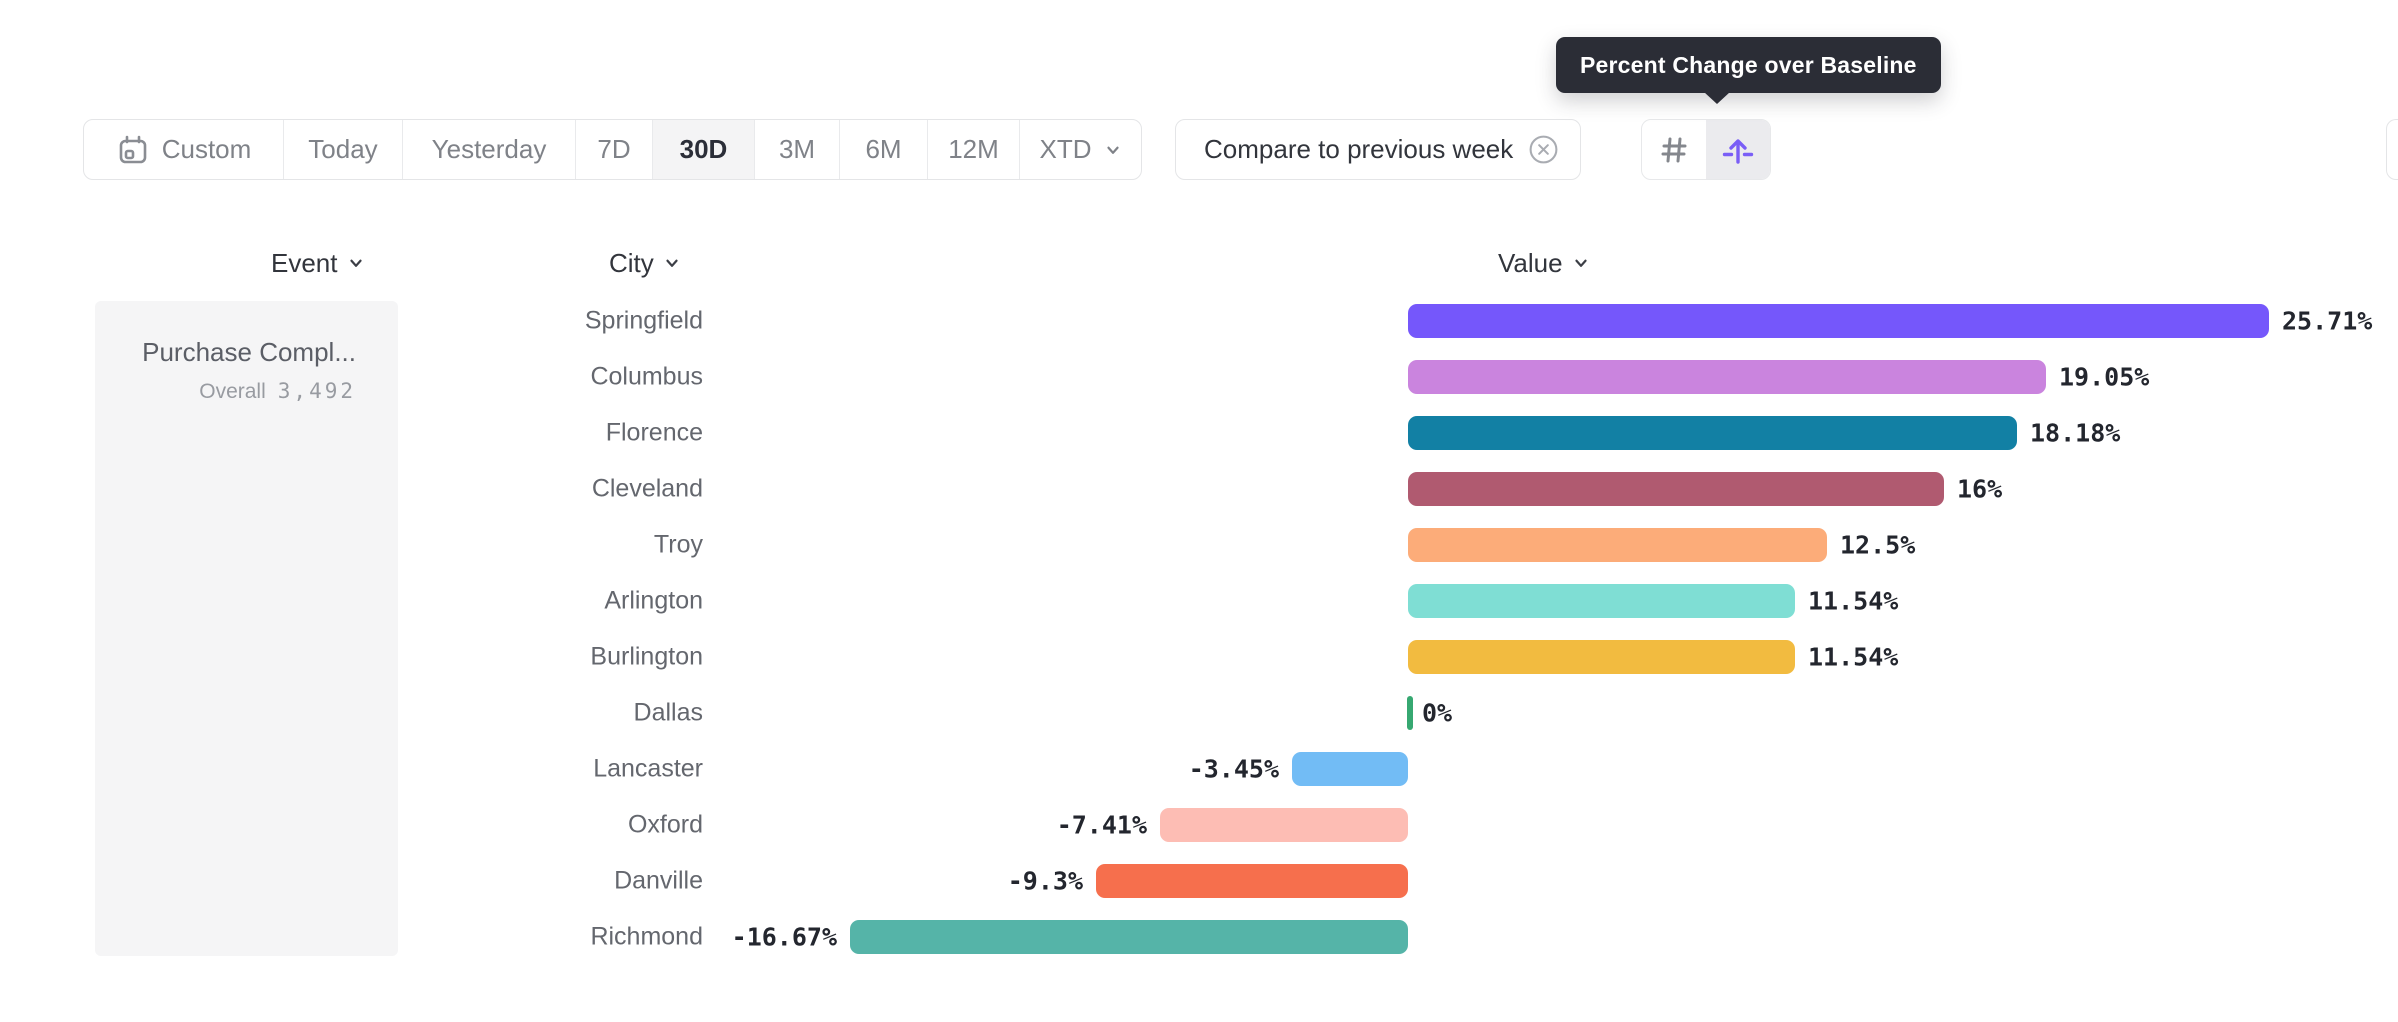  What do you see at coordinates (133, 150) in the screenshot?
I see `calendar-icon` at bounding box center [133, 150].